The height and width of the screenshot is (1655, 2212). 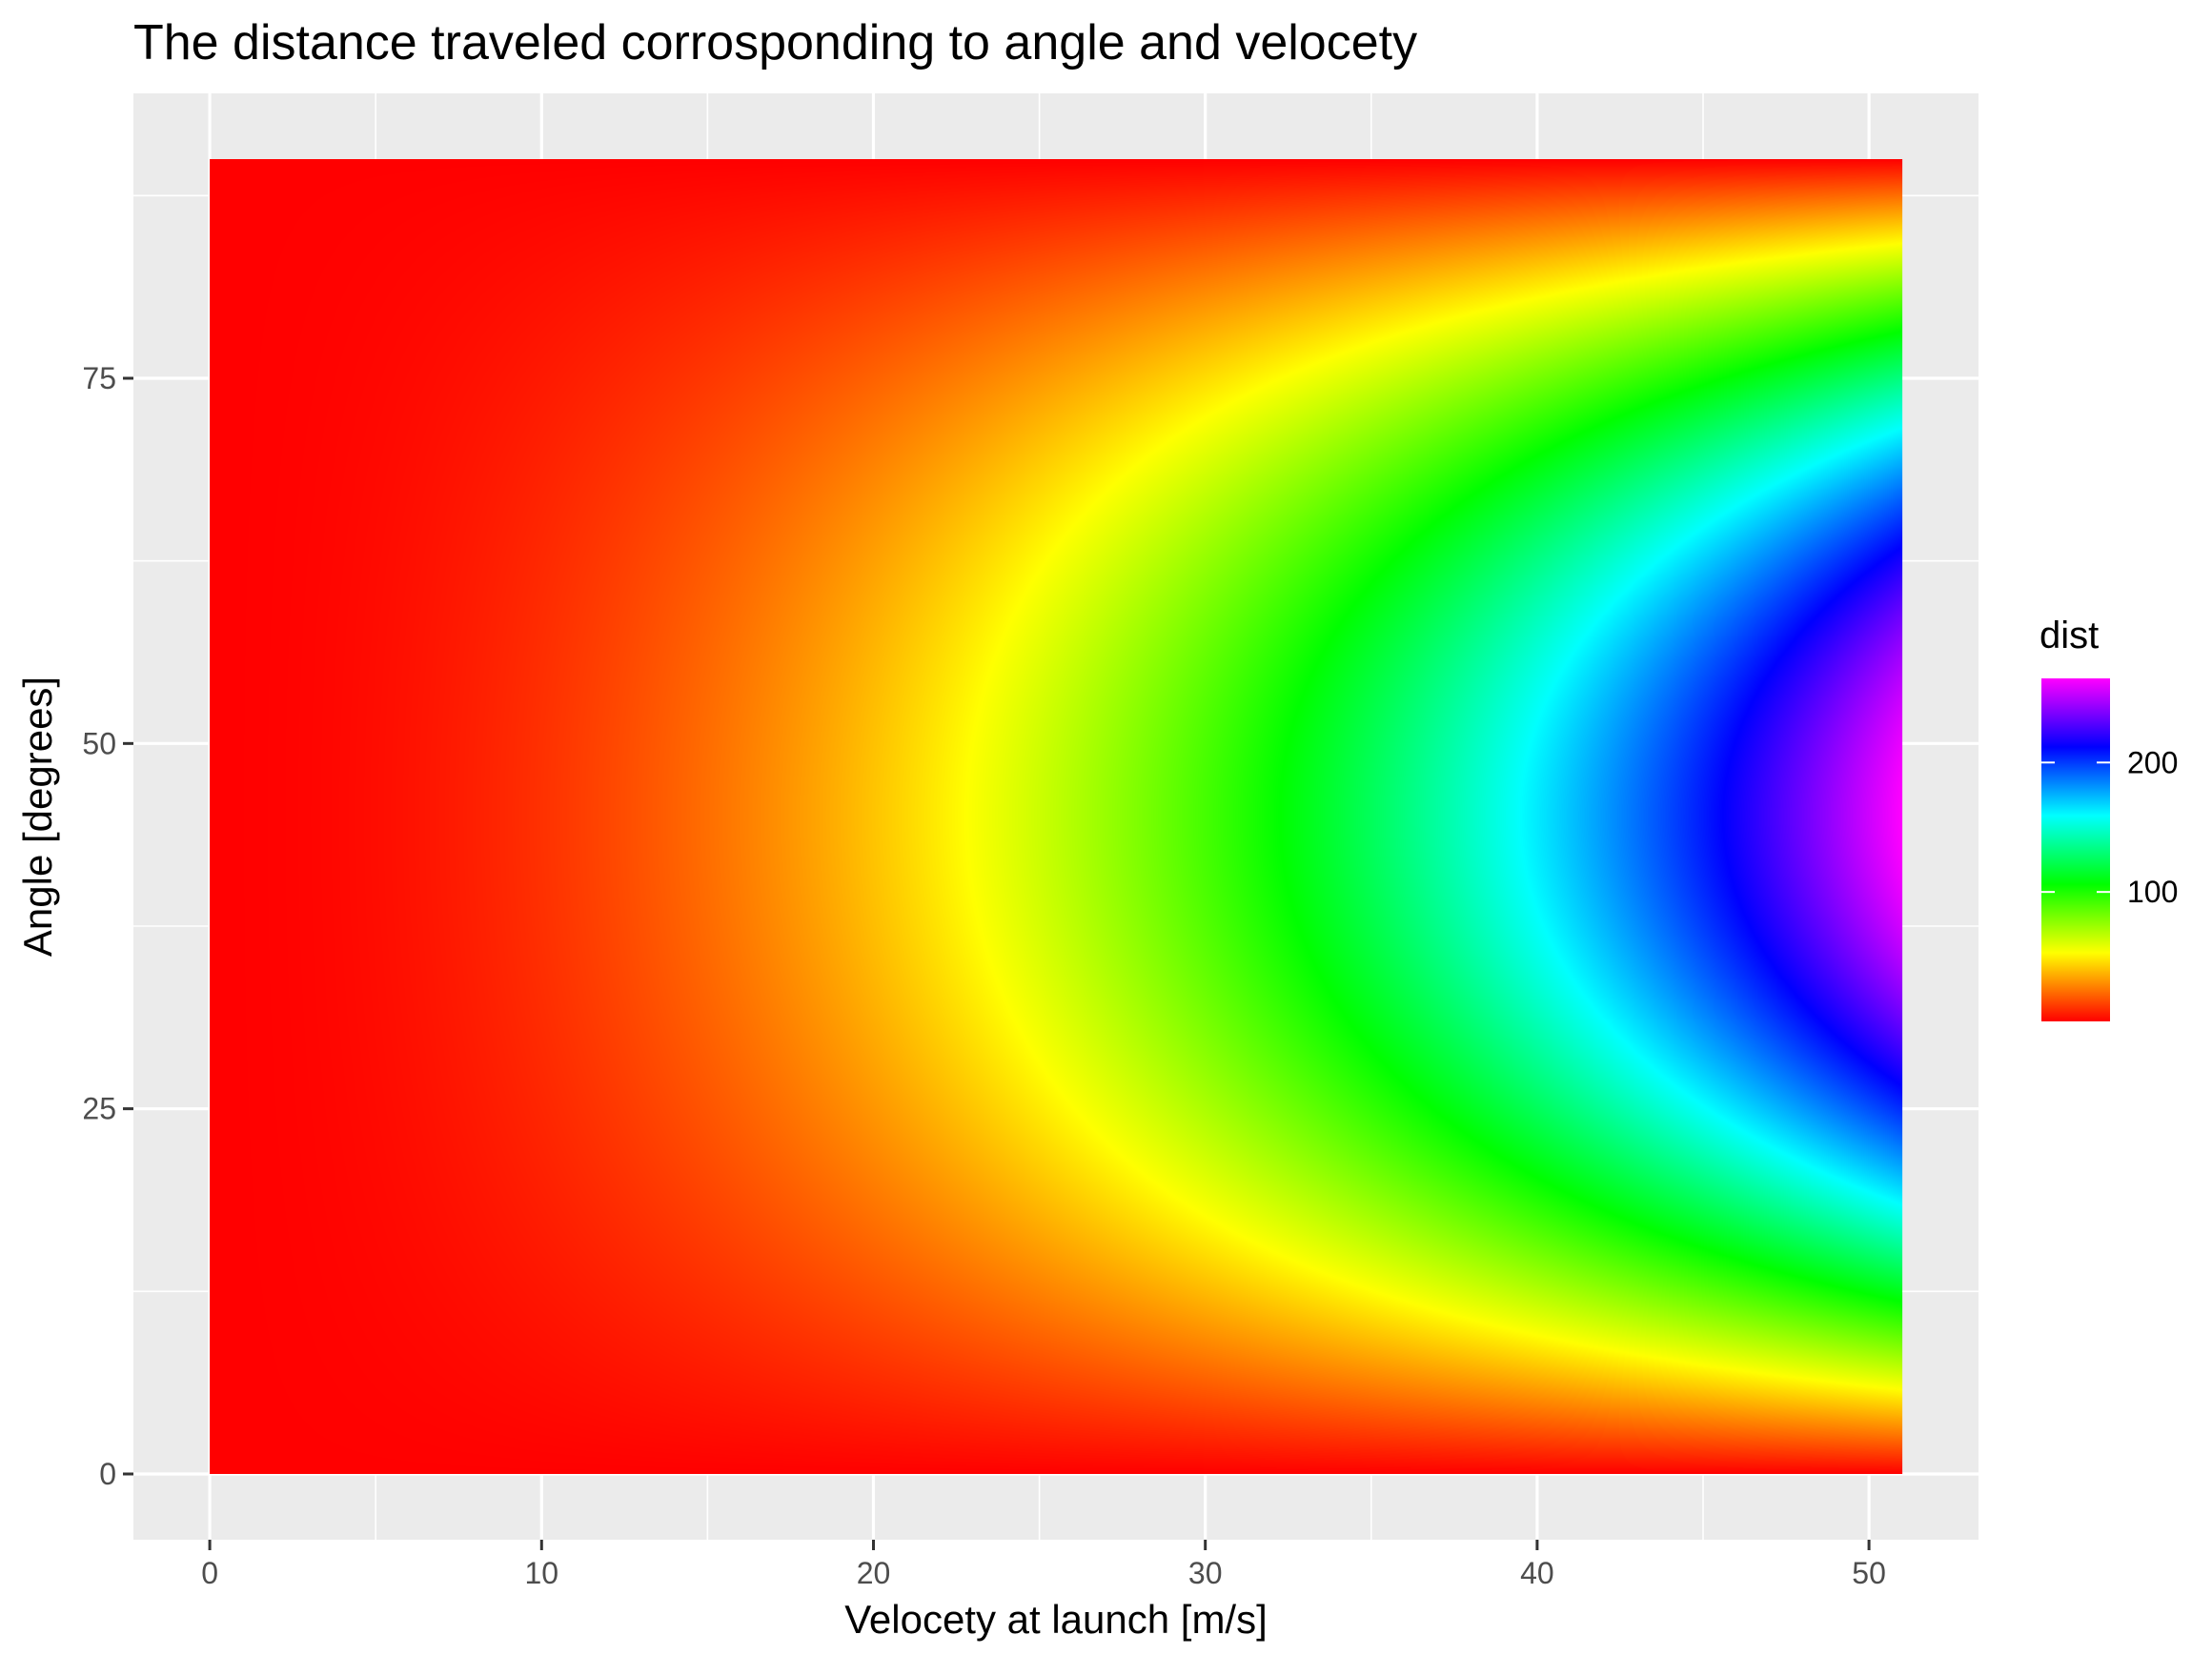 I want to click on y-axis-ticks: 0 25 50 75, so click(x=108, y=926).